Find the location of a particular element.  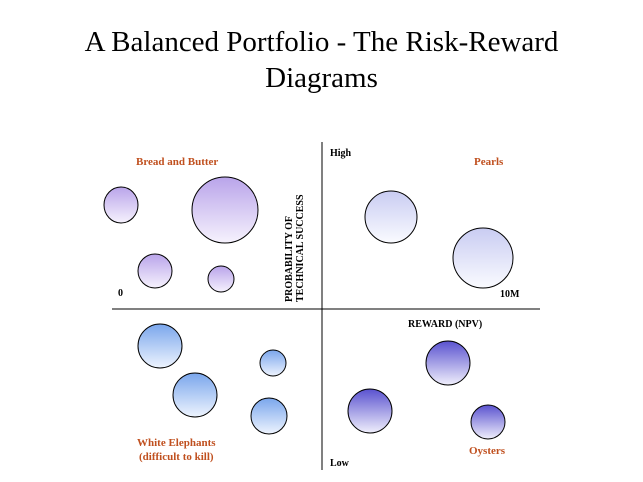

quadrant-label-pearls: Pearls is located at coordinates (489, 162).